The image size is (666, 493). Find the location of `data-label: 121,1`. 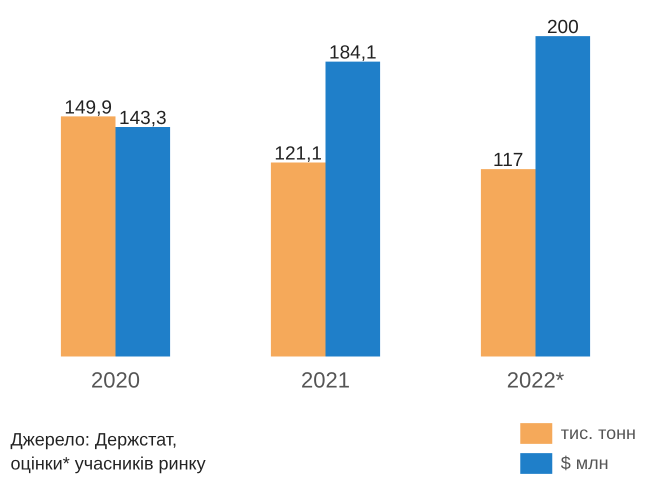

data-label: 121,1 is located at coordinates (298, 154).